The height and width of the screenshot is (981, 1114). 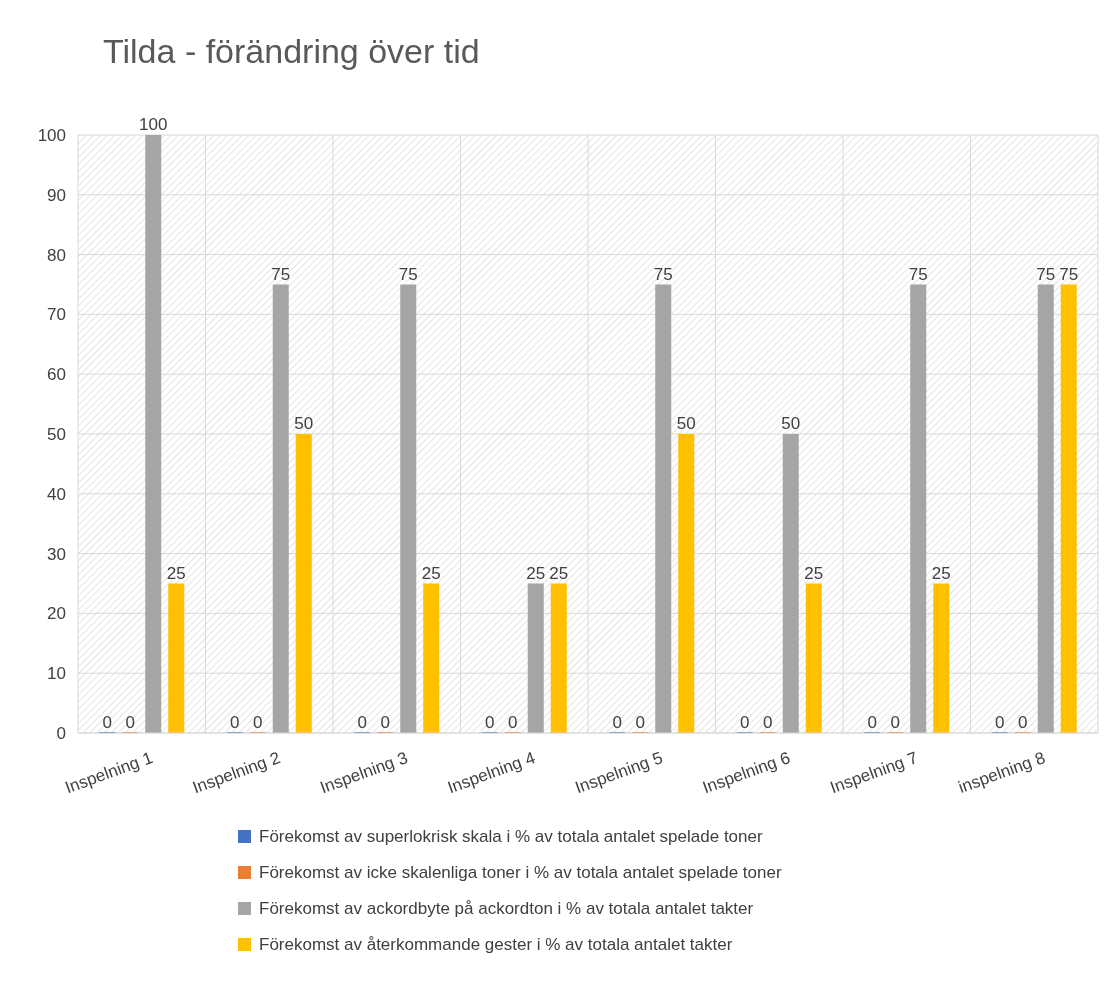 I want to click on data-label: 100, so click(x=153, y=124).